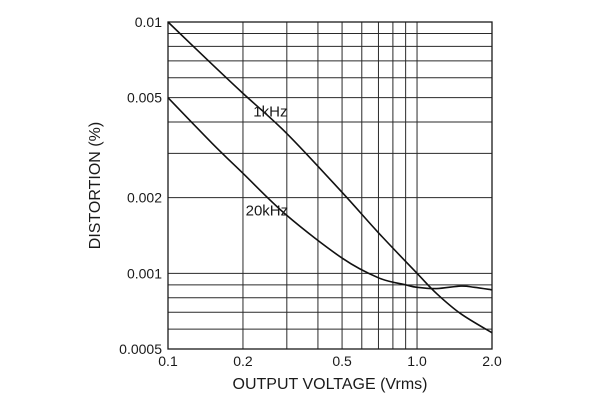  Describe the element at coordinates (243, 361) in the screenshot. I see `x-tick-label: 0.2` at that location.